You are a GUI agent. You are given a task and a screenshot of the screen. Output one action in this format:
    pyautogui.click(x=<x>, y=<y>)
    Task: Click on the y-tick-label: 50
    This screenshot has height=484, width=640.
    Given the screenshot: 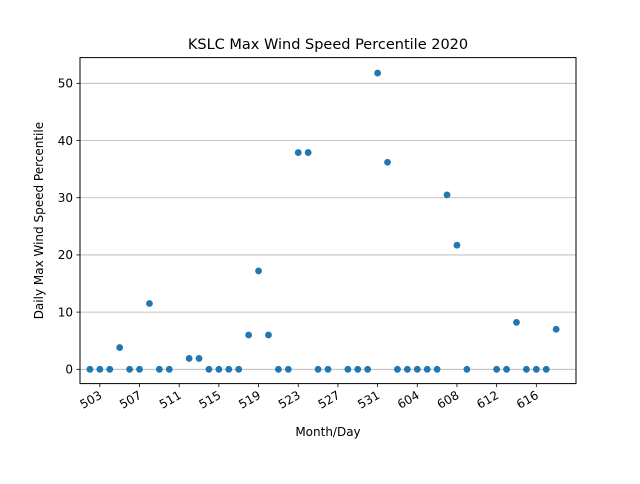 What is the action you would take?
    pyautogui.click(x=65, y=84)
    